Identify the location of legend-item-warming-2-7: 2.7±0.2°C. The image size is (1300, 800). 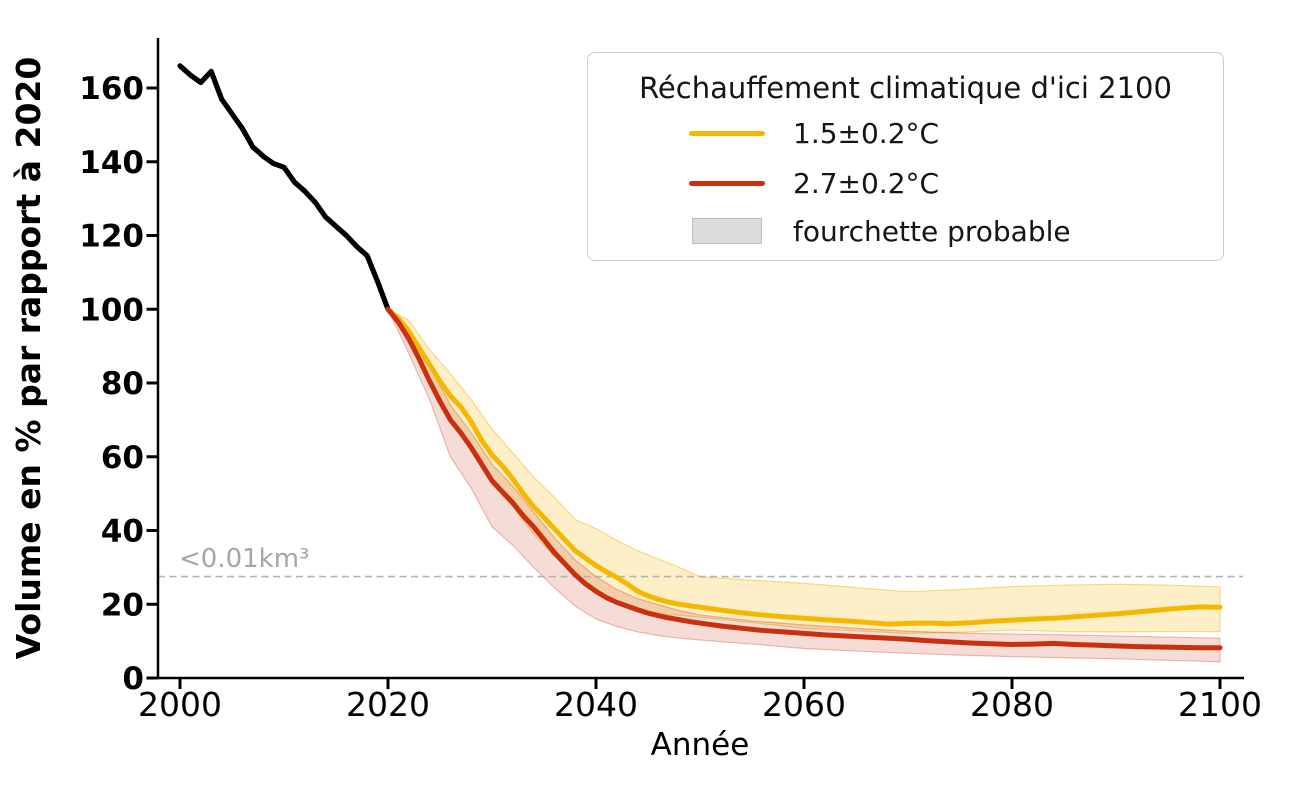
(952, 183).